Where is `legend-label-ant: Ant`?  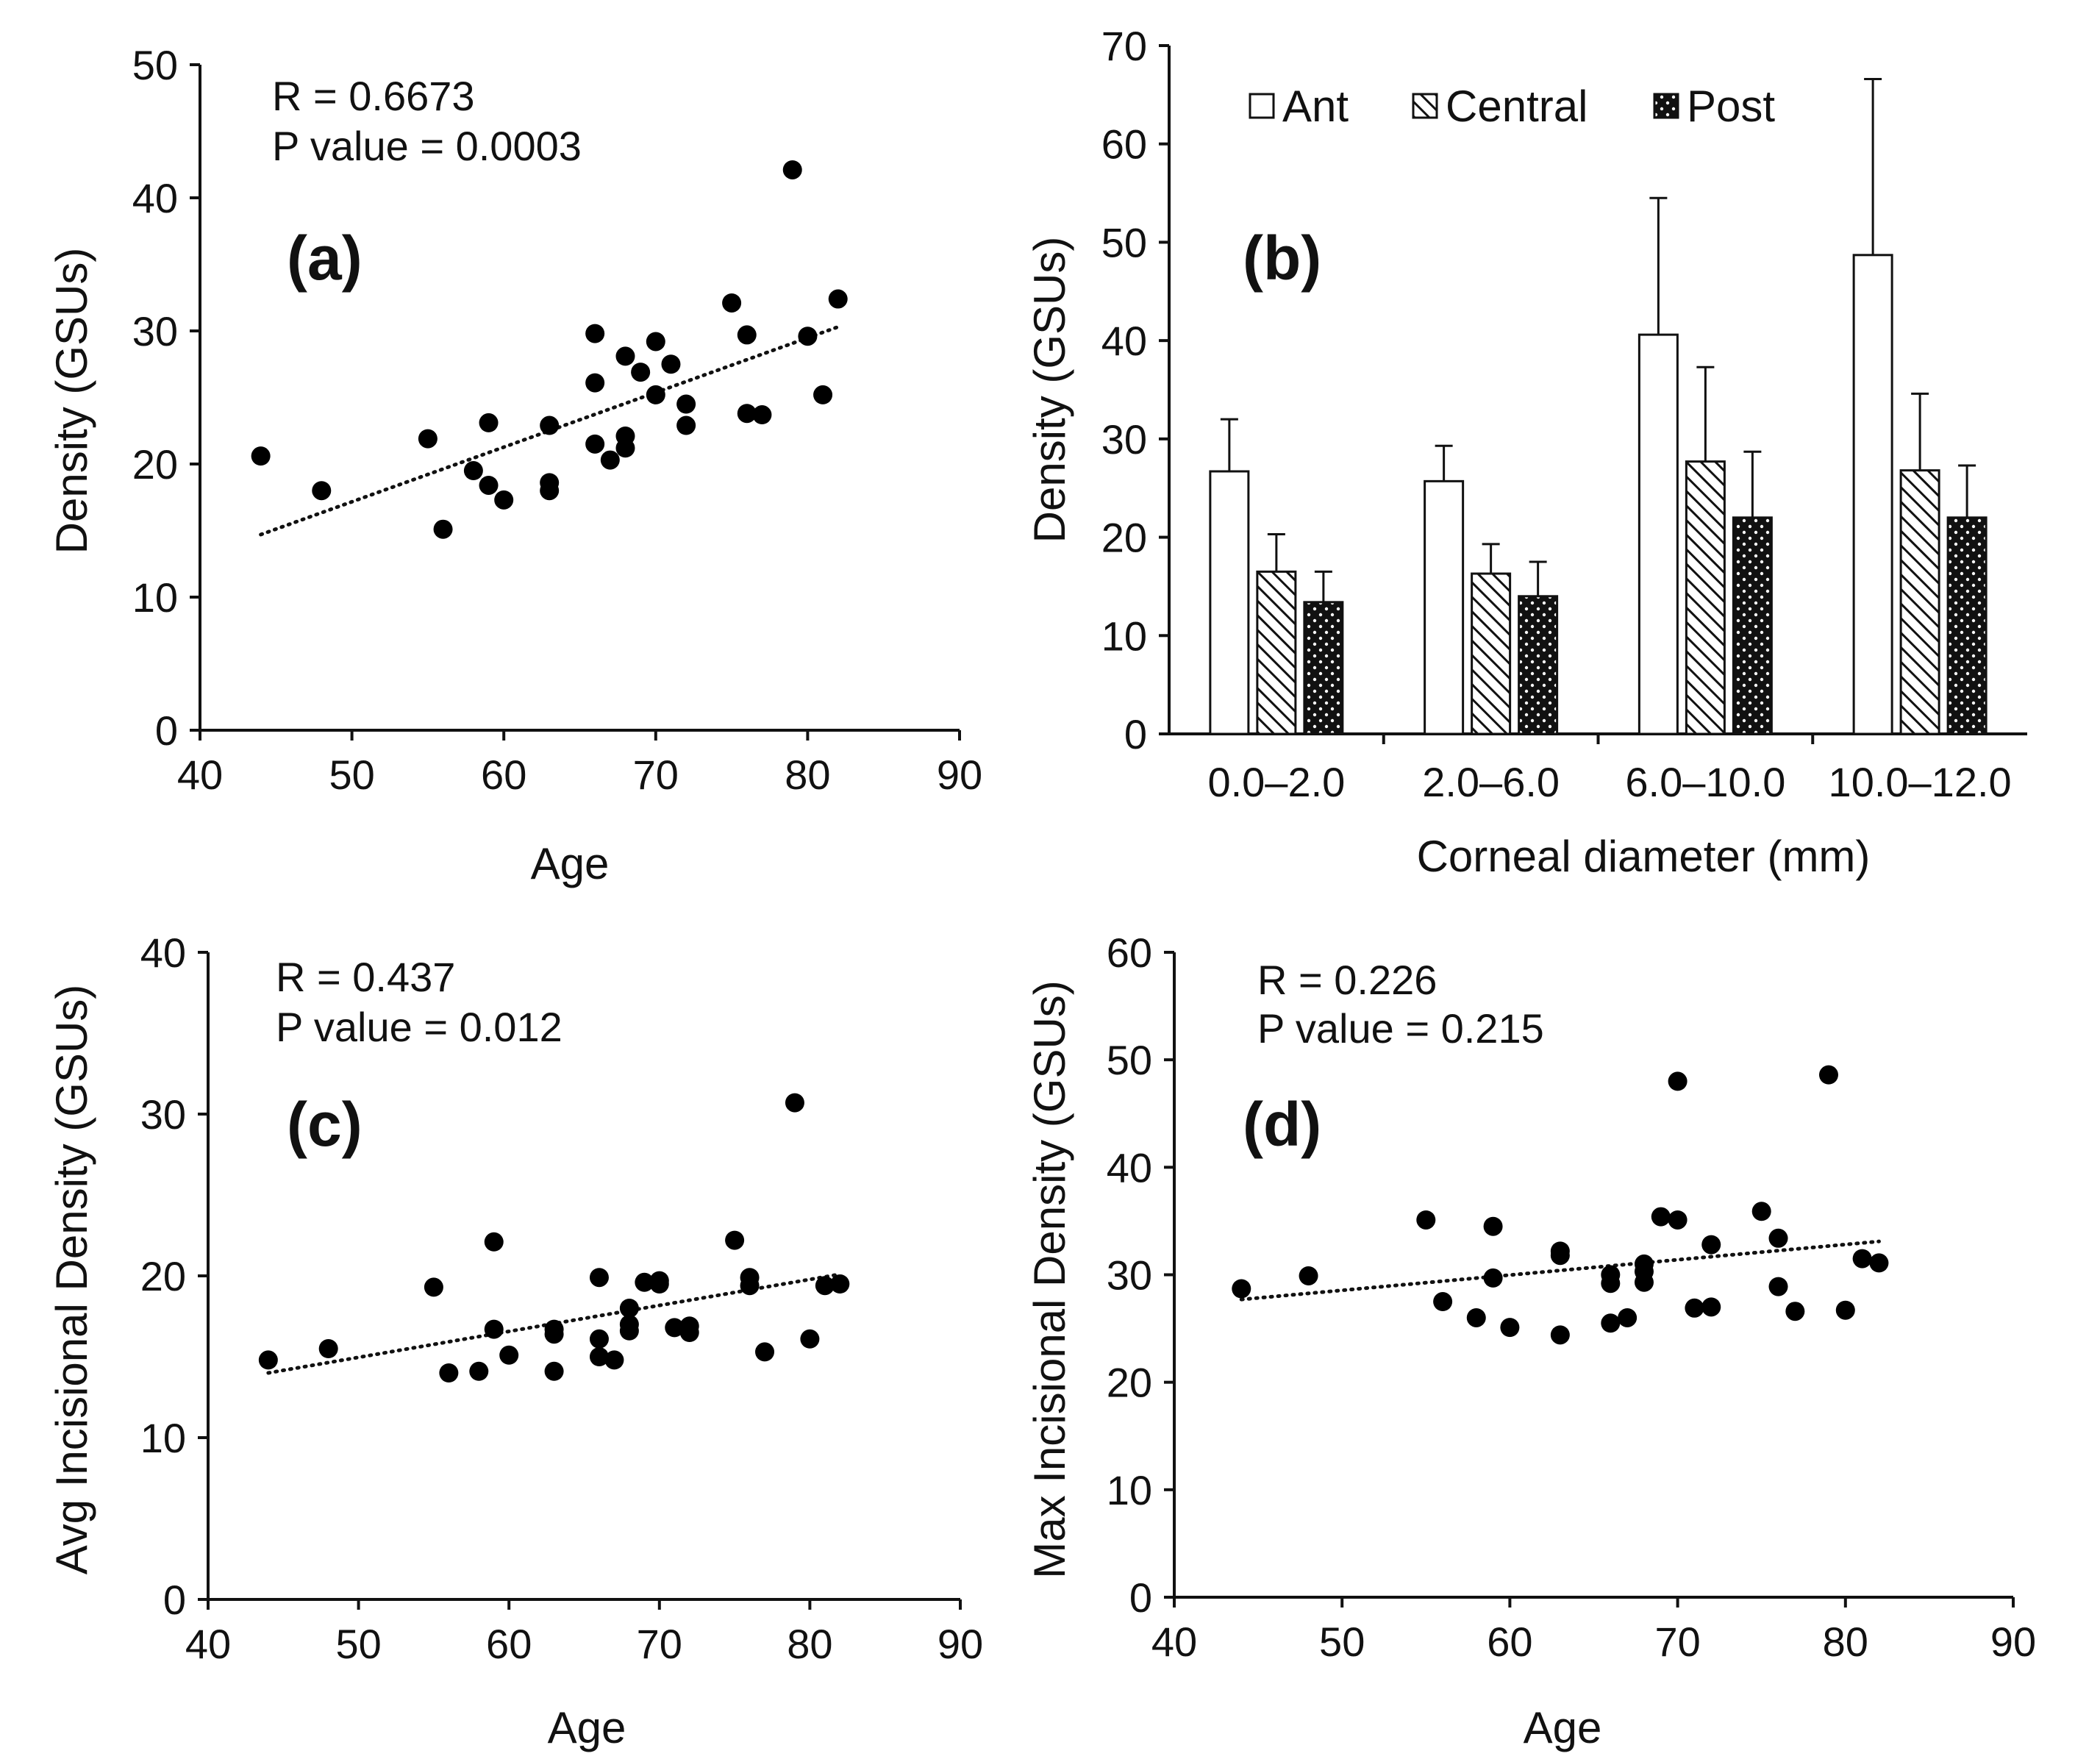
legend-label-ant: Ant is located at coordinates (1316, 106).